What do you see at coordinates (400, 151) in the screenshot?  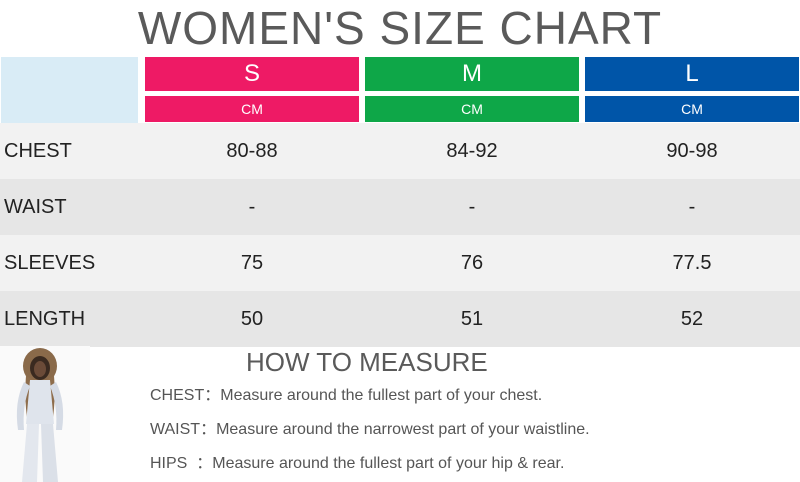 I see `table-row-chest: CHEST 80-88 84-92 90-98` at bounding box center [400, 151].